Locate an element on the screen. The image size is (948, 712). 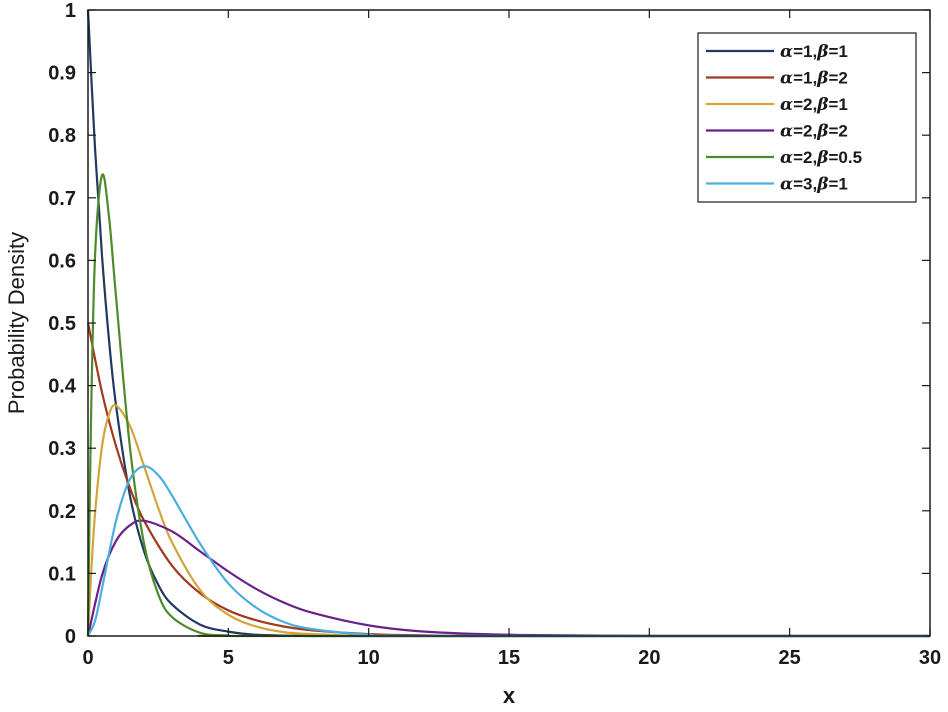
y-tick-label: 0 is located at coordinates (70, 637).